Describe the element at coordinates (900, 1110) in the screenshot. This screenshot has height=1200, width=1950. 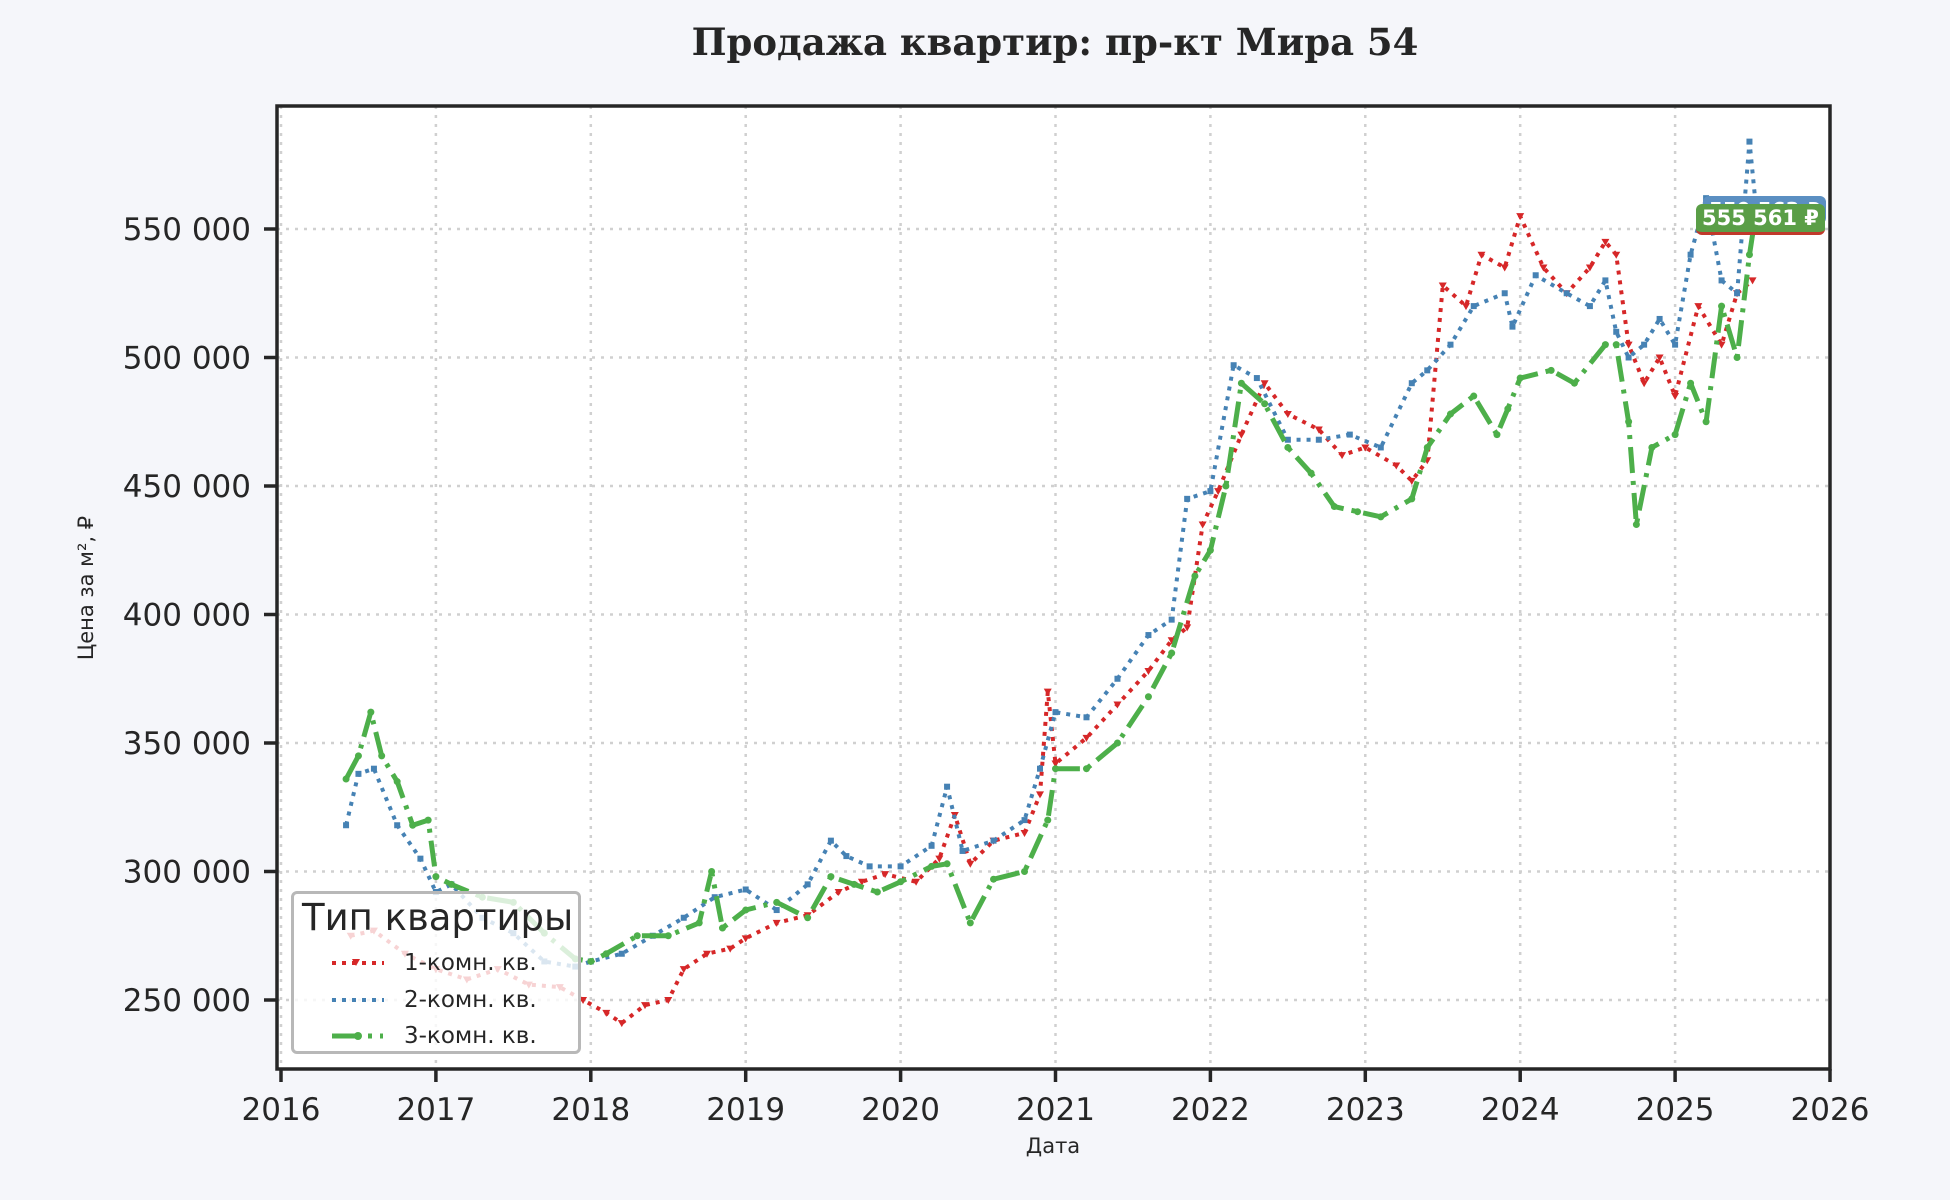
I see `x-tick-label: 2020` at that location.